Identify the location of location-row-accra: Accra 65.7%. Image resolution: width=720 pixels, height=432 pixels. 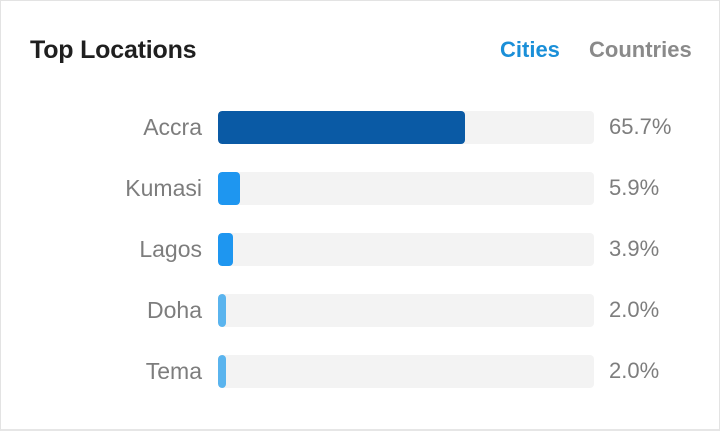
(360, 128).